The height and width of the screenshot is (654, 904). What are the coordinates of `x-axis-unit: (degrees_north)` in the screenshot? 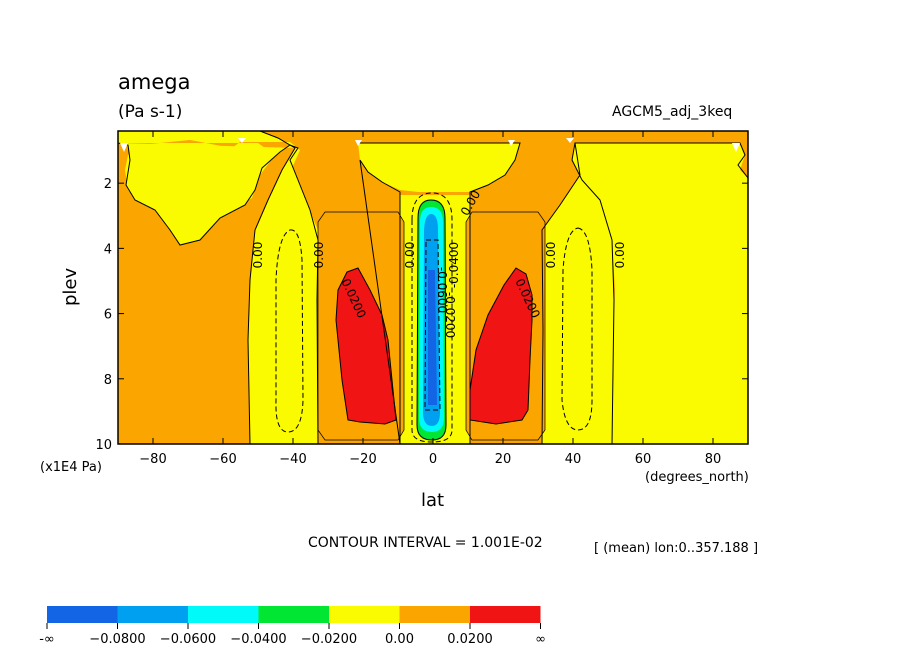 It's located at (697, 477).